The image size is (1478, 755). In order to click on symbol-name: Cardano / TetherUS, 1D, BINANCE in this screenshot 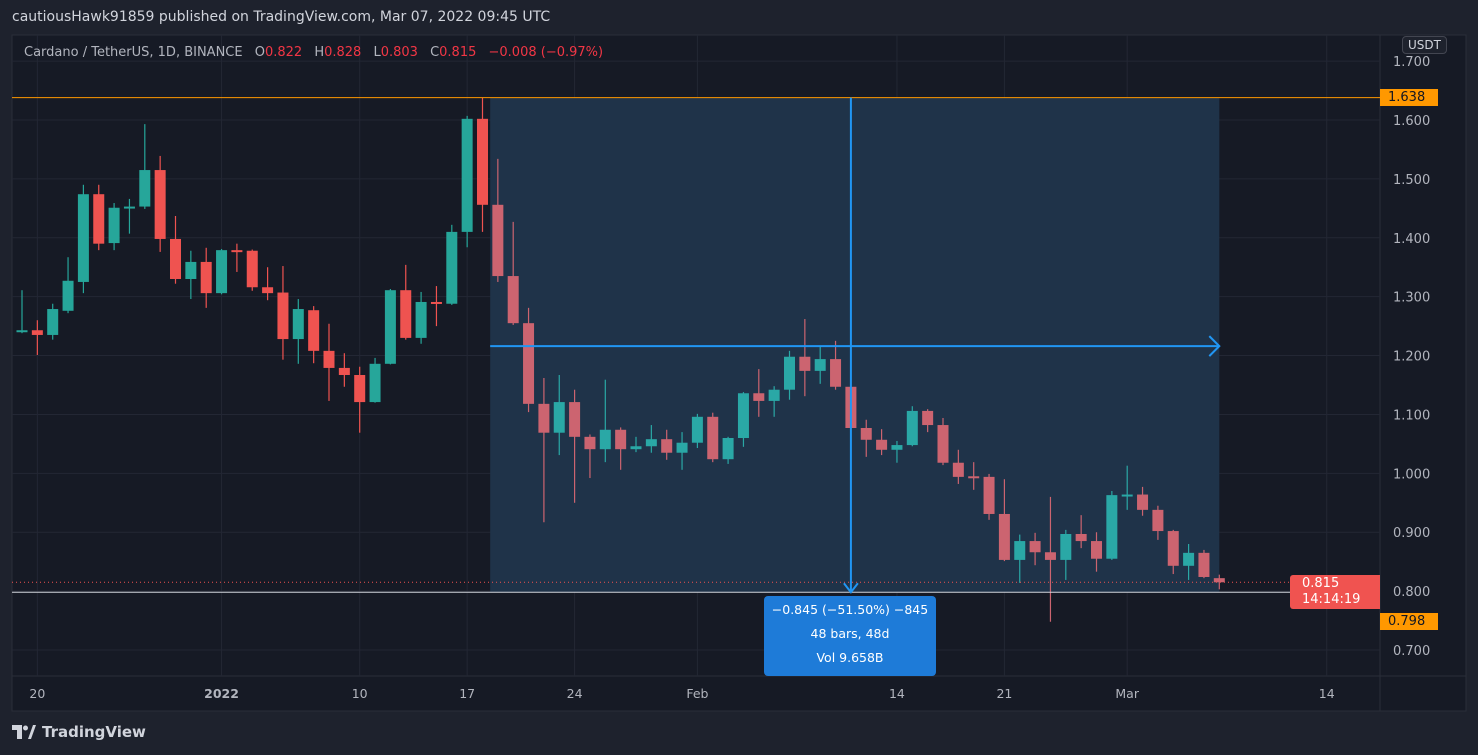, I will do `click(133, 52)`.